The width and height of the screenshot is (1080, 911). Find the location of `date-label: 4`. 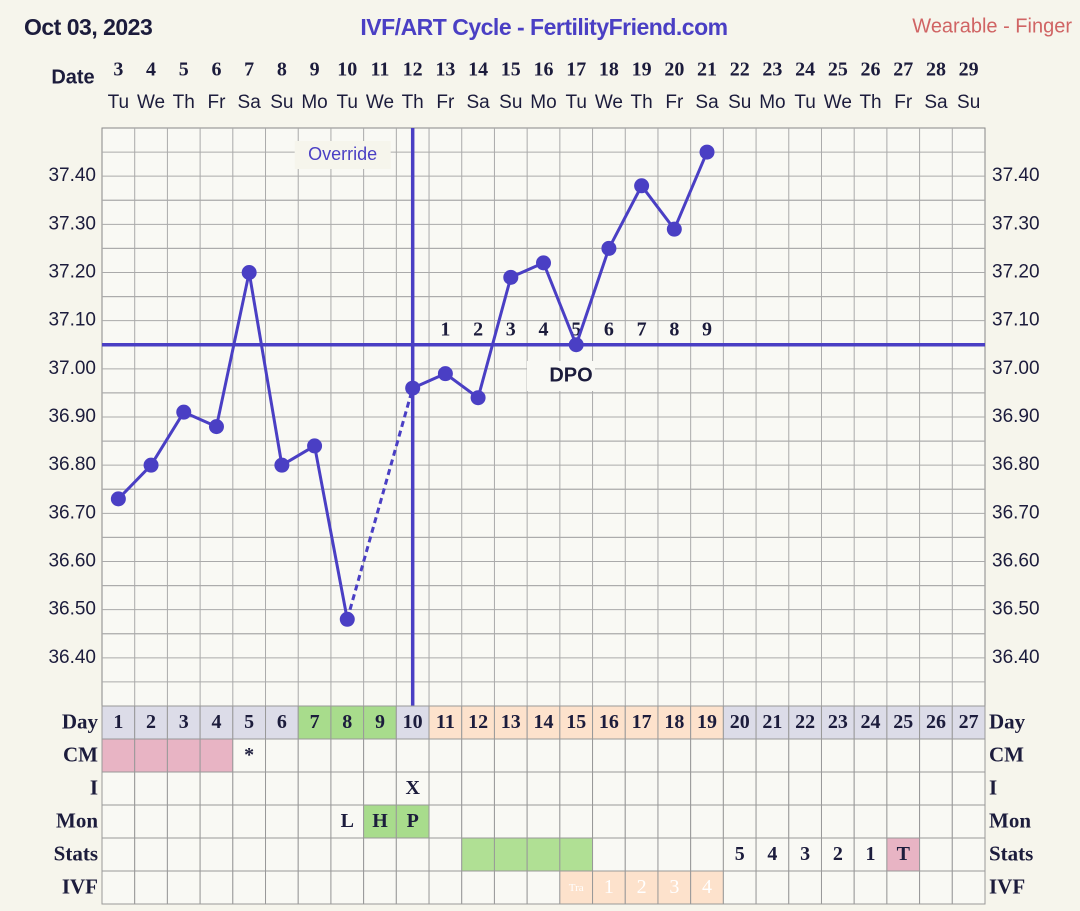

date-label: 4 is located at coordinates (151, 70).